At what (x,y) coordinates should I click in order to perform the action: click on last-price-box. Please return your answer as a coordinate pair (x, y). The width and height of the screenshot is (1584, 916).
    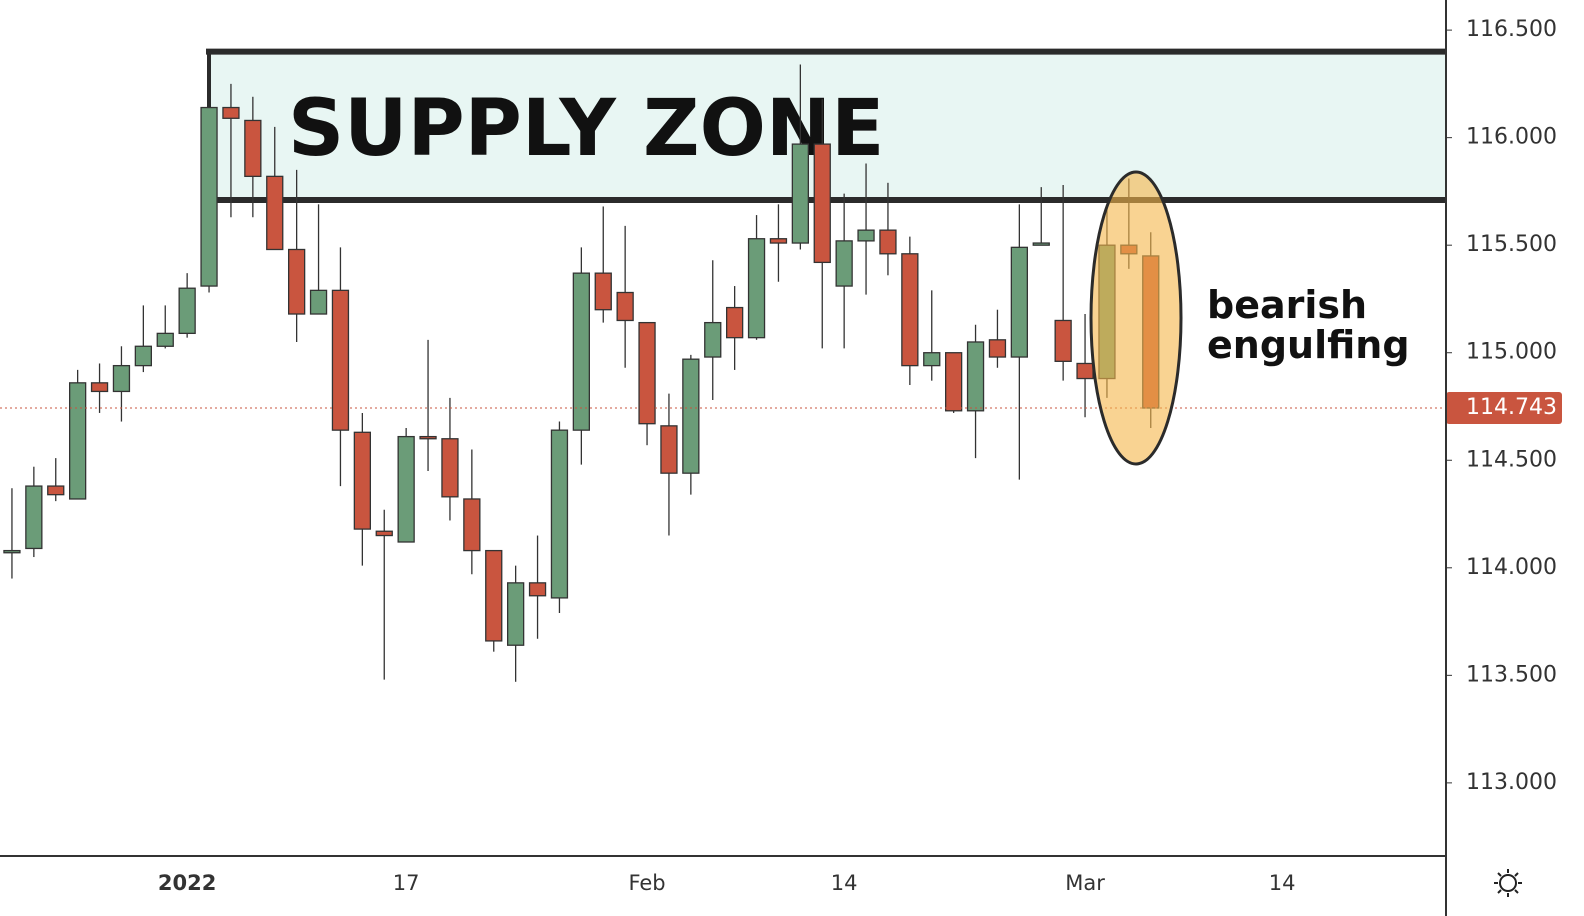
    Looking at the image, I should click on (1504, 407).